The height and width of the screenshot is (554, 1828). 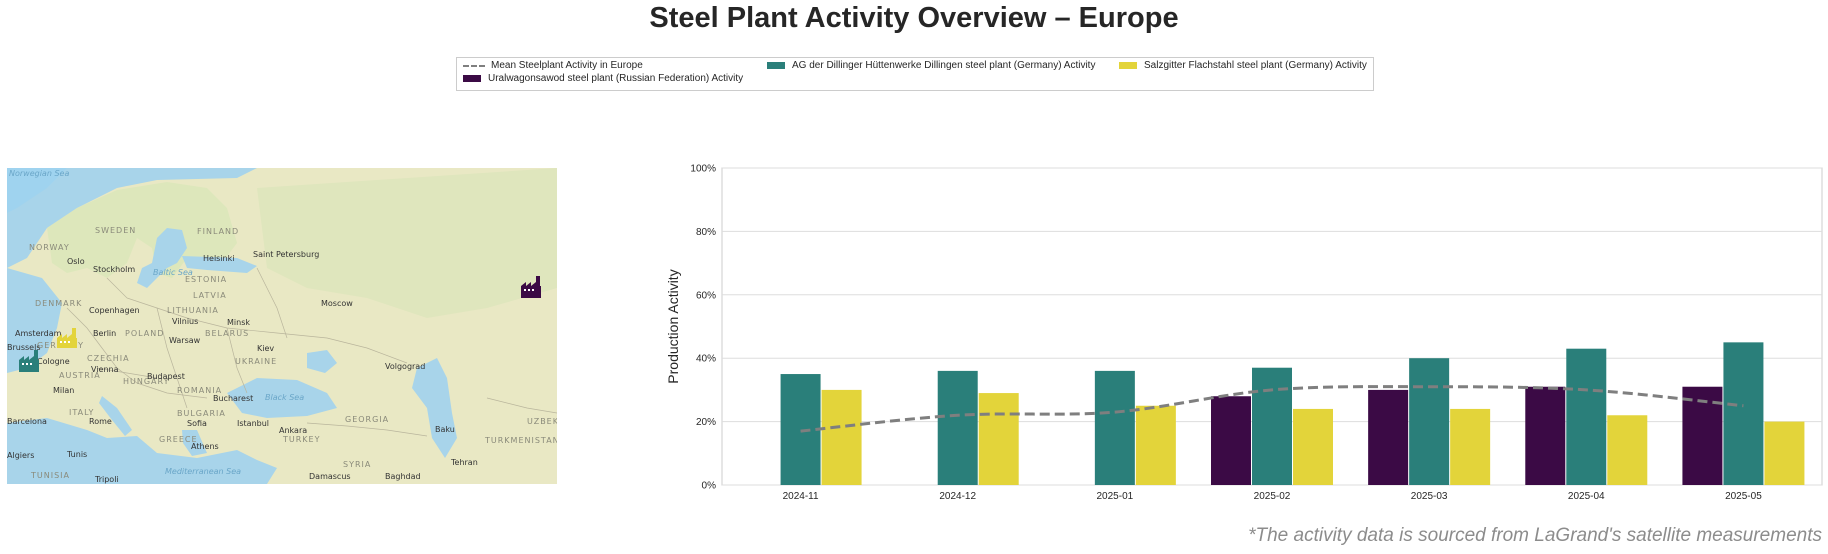 What do you see at coordinates (673, 326) in the screenshot?
I see `y-axis-label: Production Activity` at bounding box center [673, 326].